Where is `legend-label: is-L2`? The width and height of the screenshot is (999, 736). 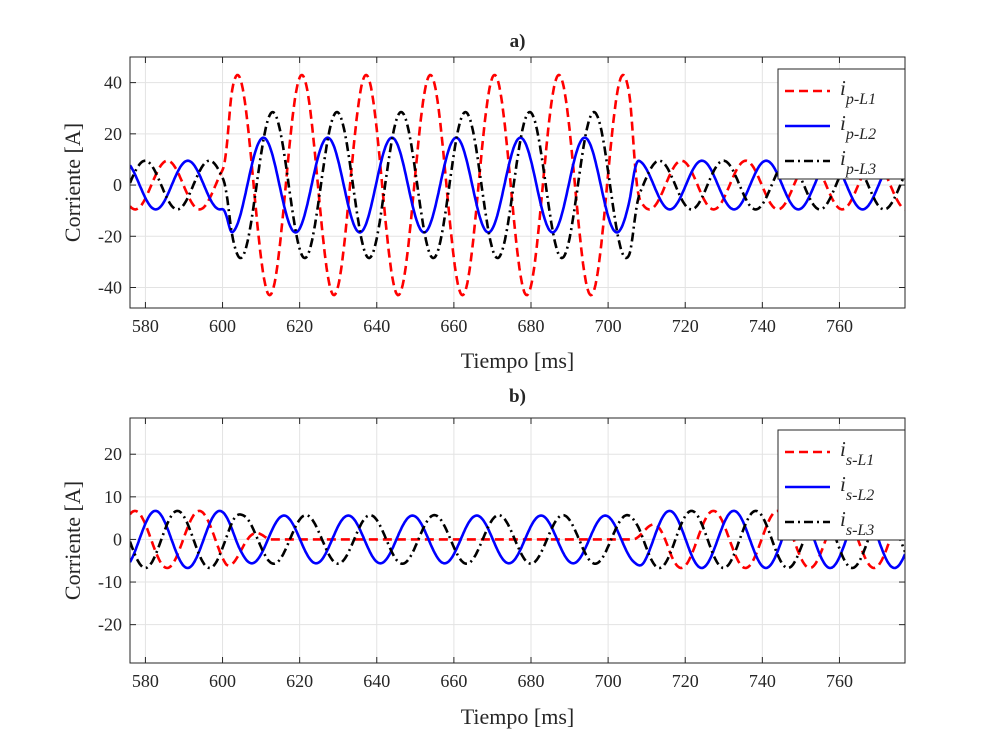
legend-label: is-L2 is located at coordinates (857, 488).